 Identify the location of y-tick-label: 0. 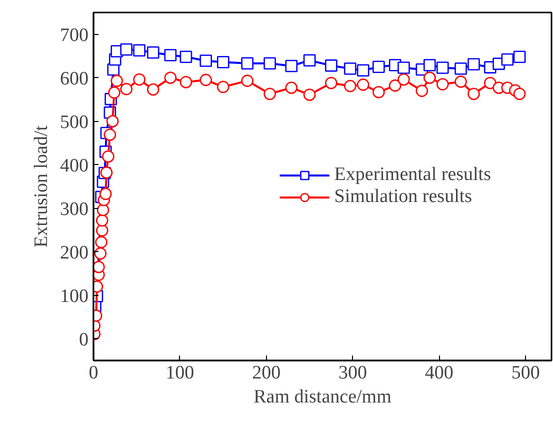
(83, 339).